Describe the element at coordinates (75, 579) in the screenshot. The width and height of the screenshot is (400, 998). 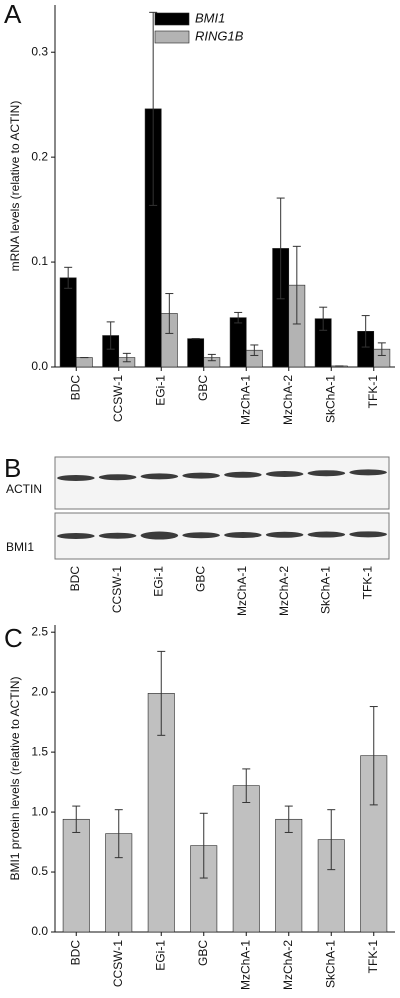
I see `blot-lane-label: BDC` at that location.